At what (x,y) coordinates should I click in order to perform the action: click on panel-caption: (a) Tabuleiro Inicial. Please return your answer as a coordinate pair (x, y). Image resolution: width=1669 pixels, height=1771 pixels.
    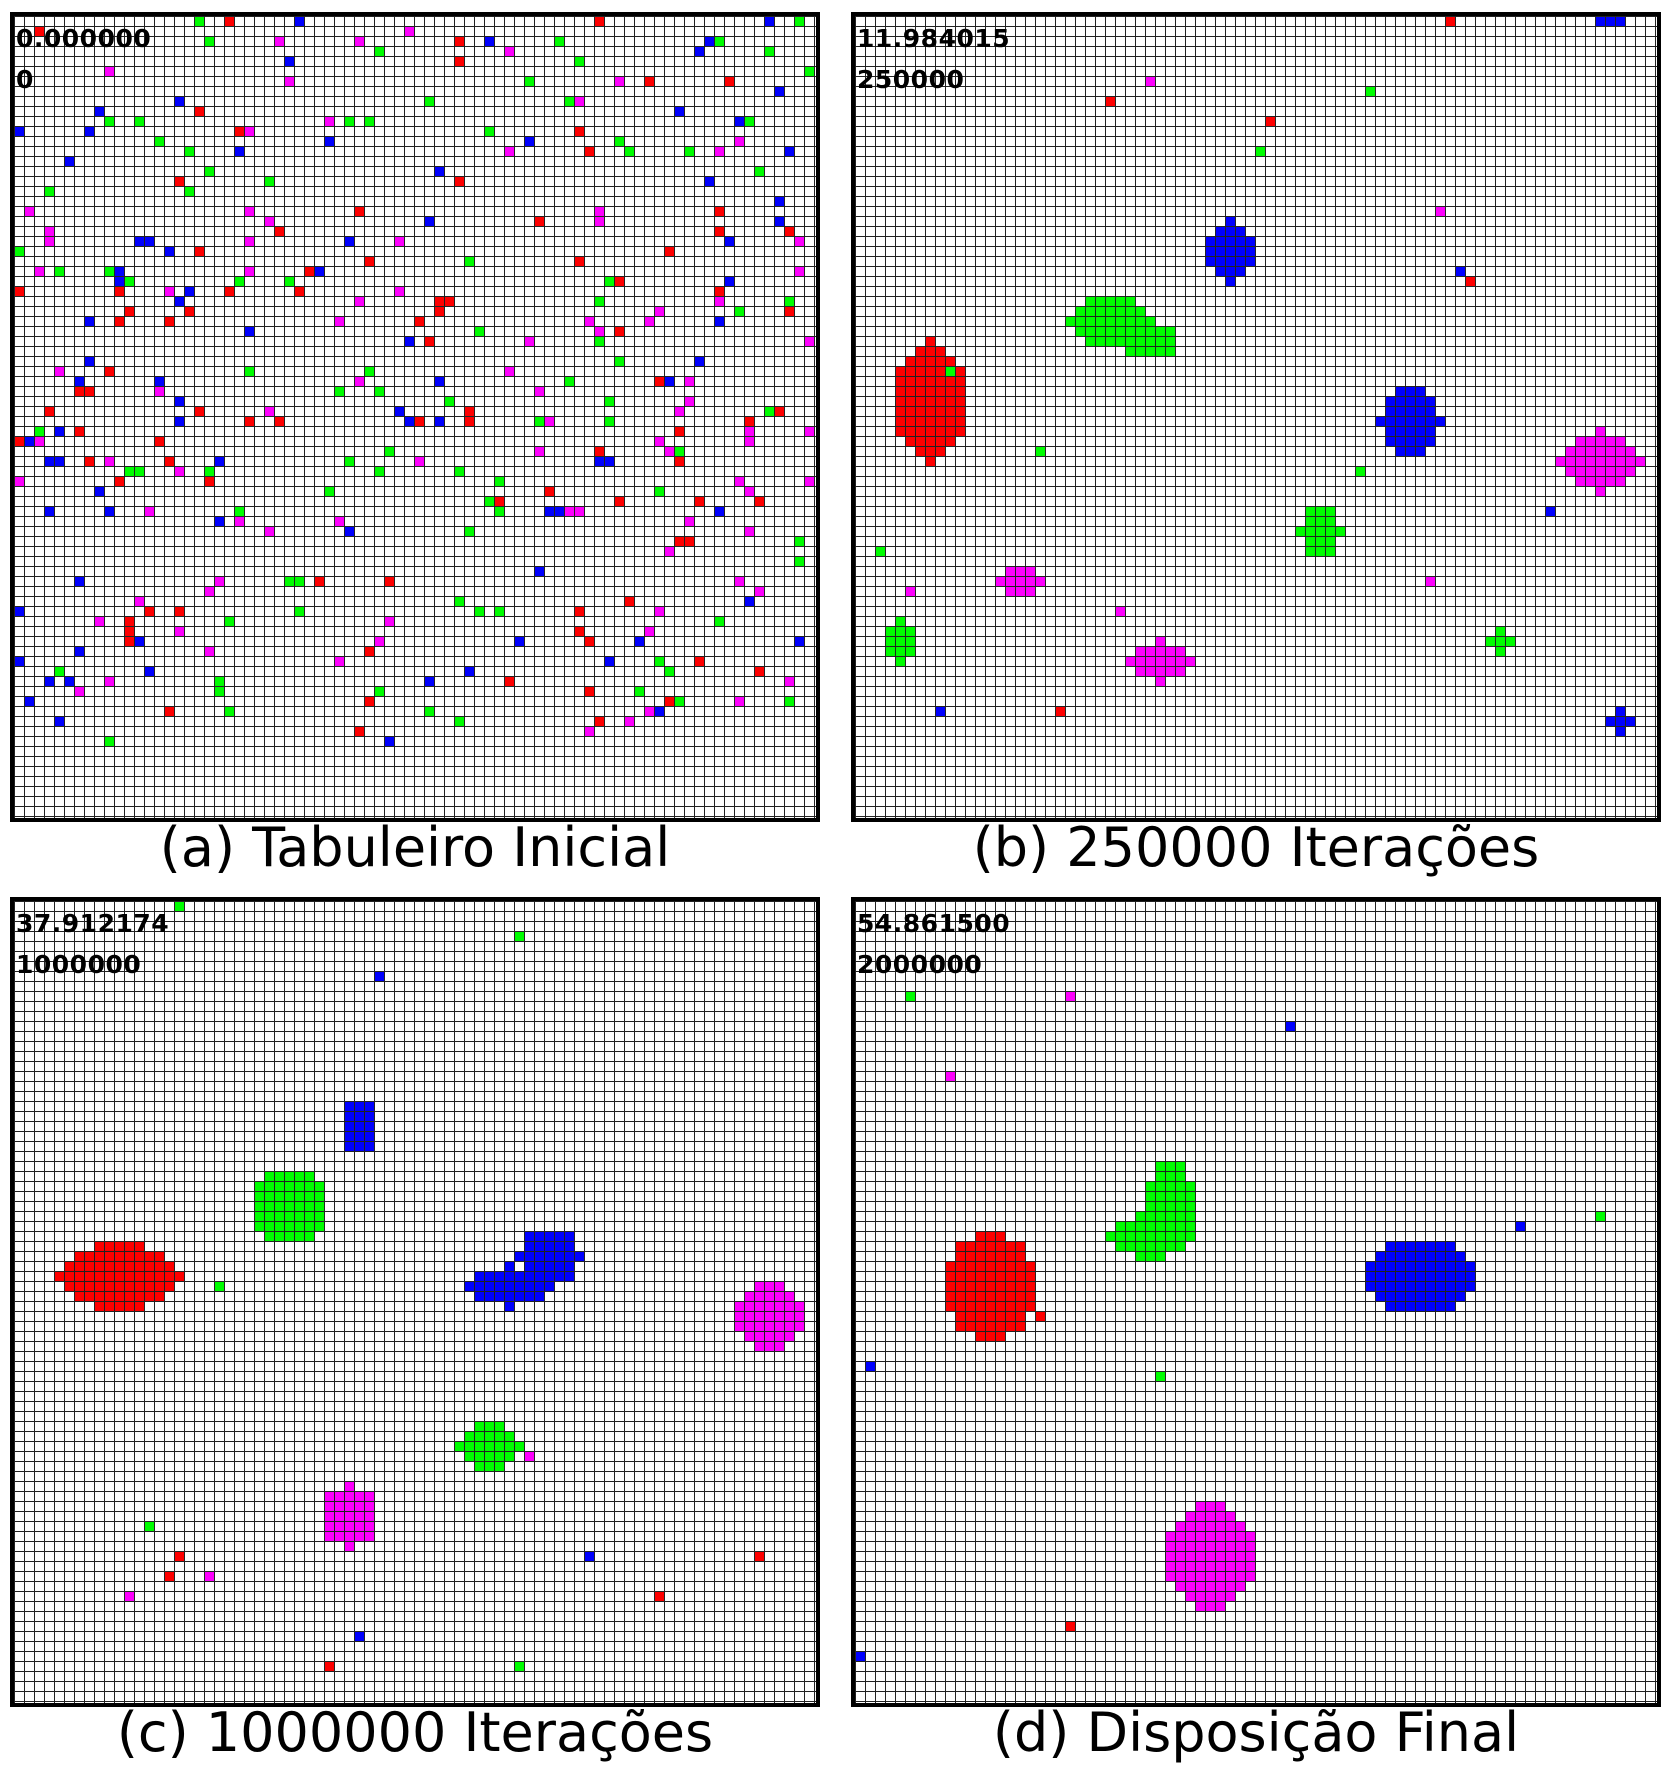
    Looking at the image, I should click on (415, 847).